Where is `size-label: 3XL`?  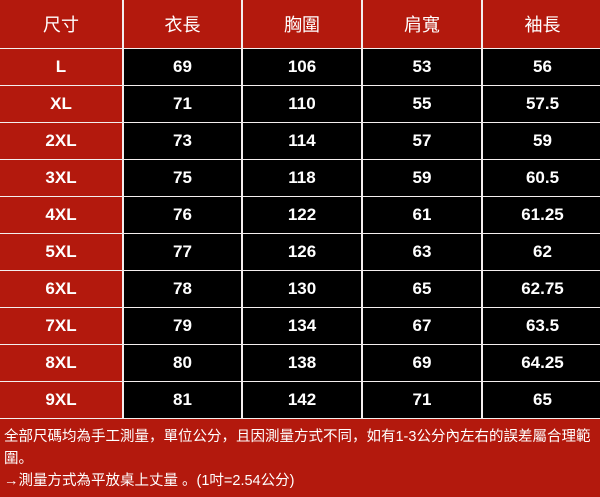
size-label: 3XL is located at coordinates (61, 178).